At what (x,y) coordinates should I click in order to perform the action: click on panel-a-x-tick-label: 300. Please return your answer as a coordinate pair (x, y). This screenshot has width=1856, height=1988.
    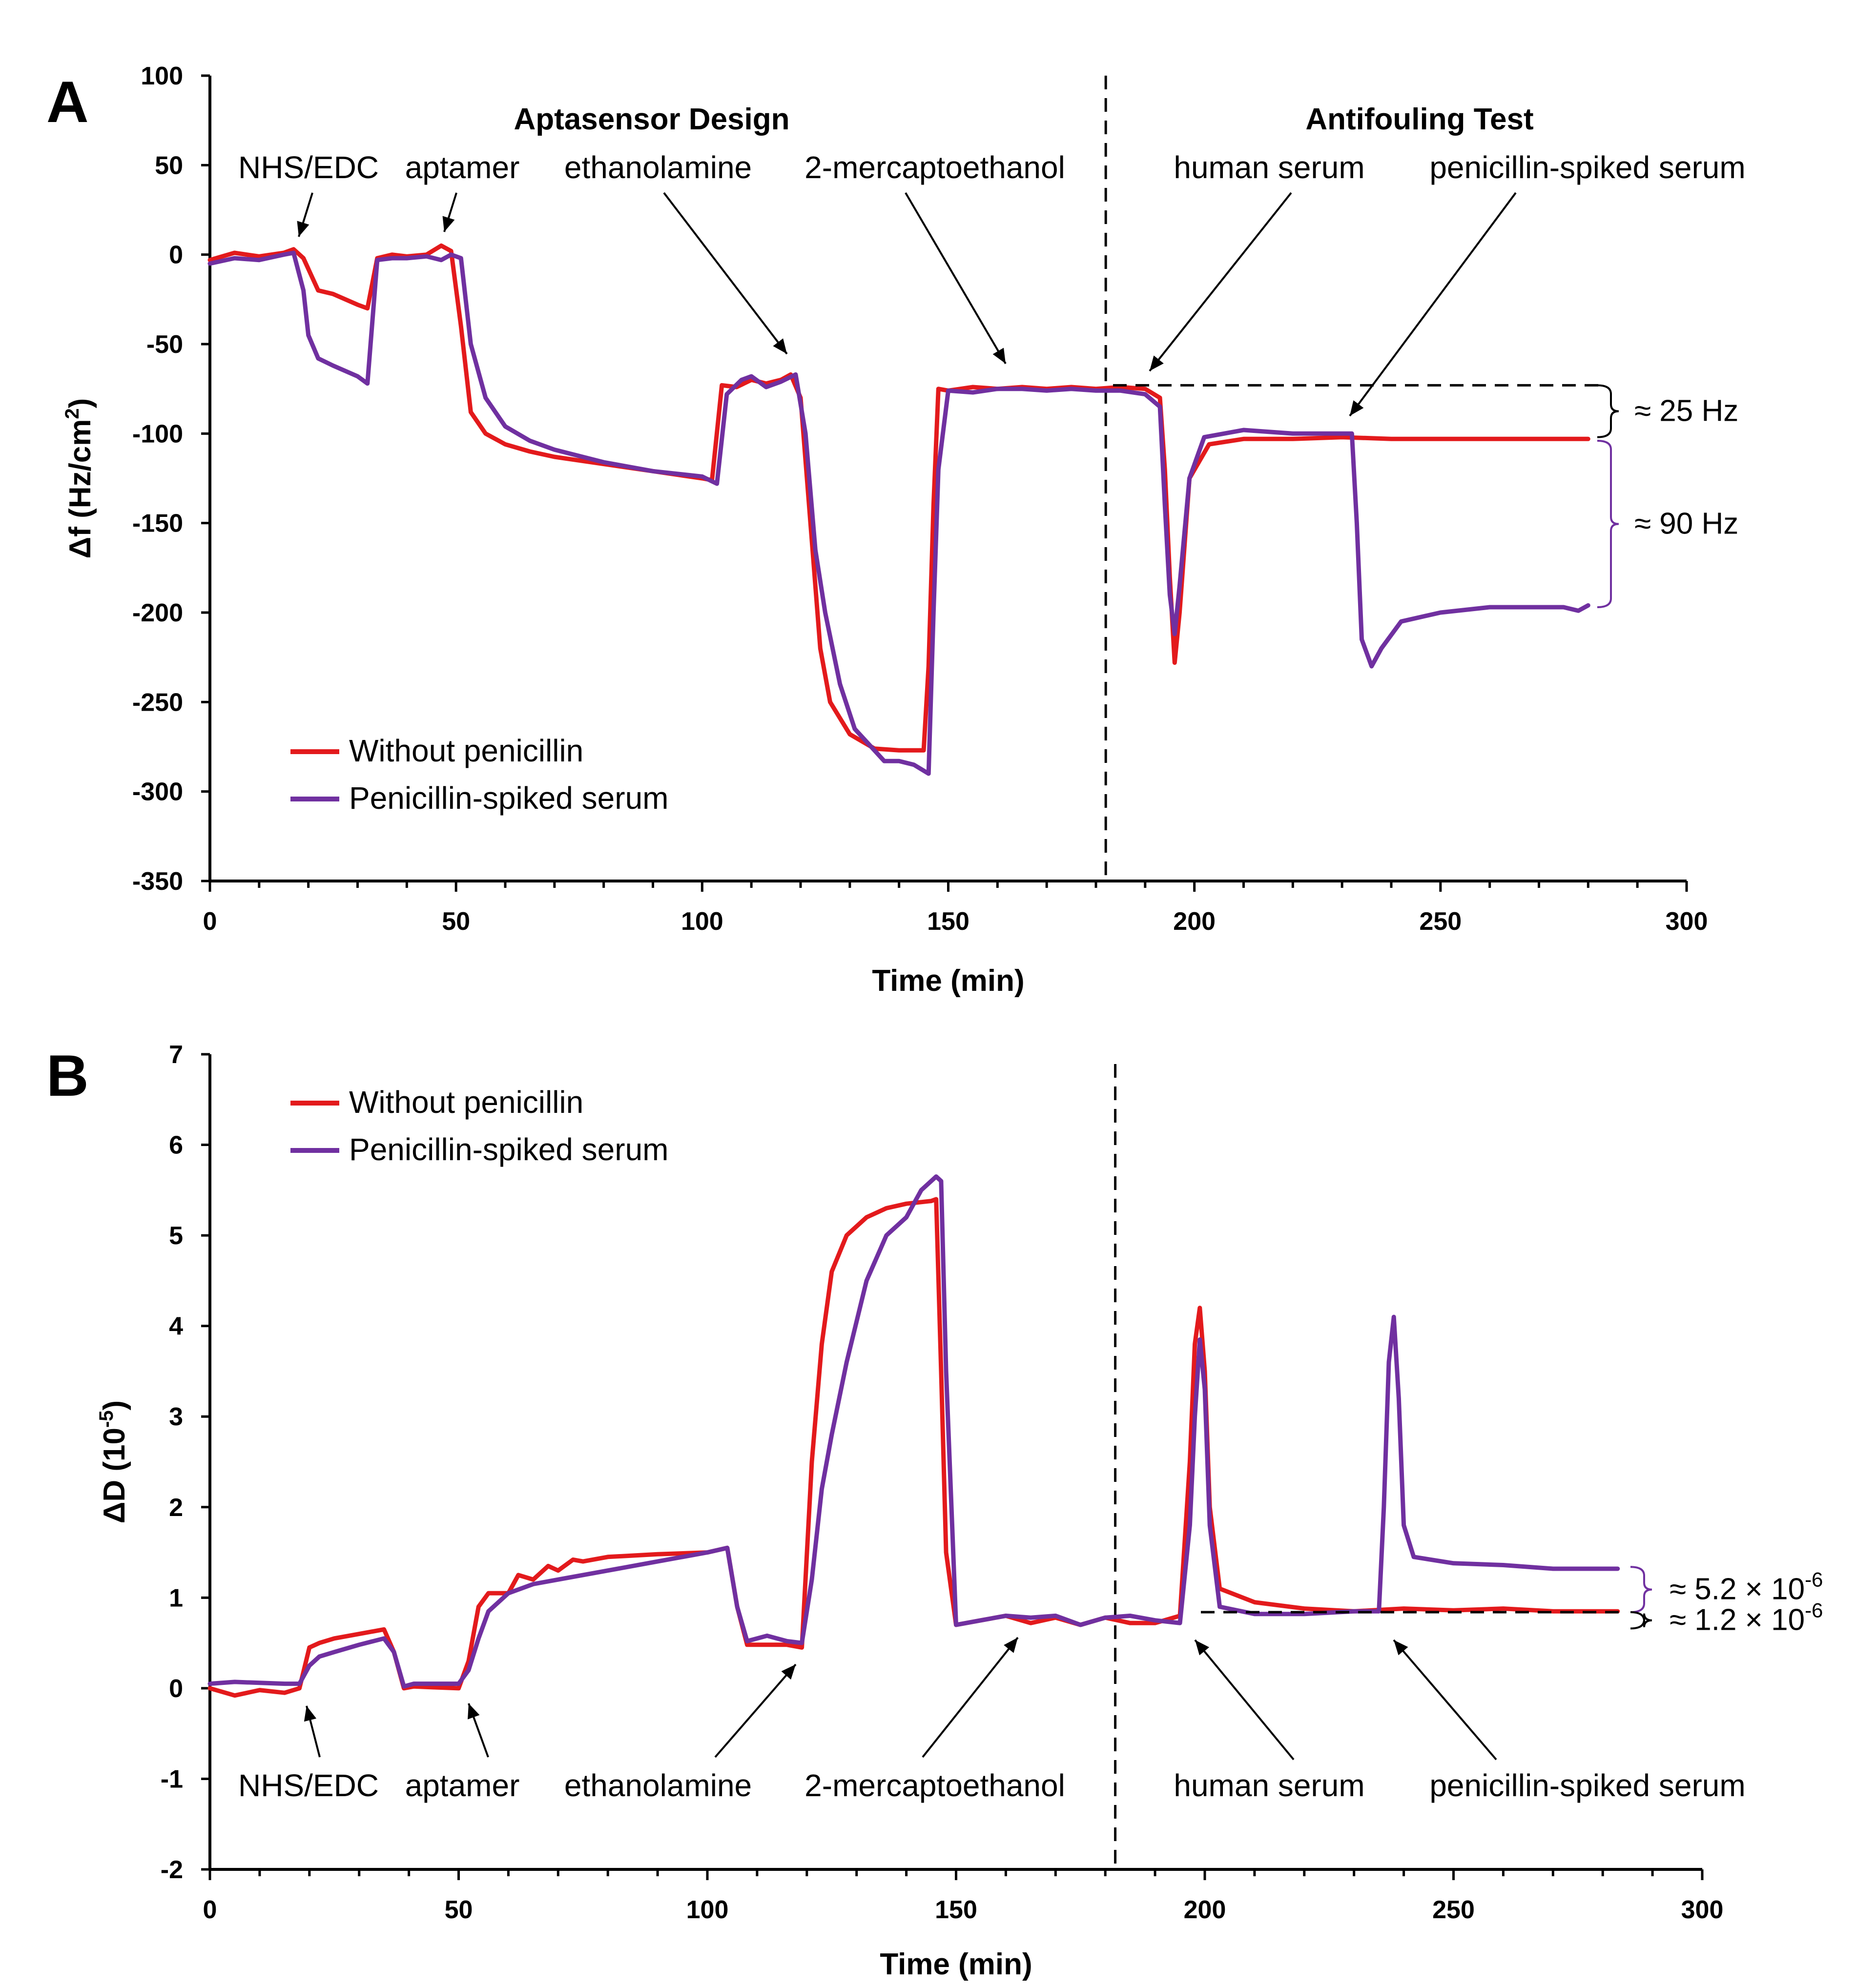
    Looking at the image, I should click on (1687, 921).